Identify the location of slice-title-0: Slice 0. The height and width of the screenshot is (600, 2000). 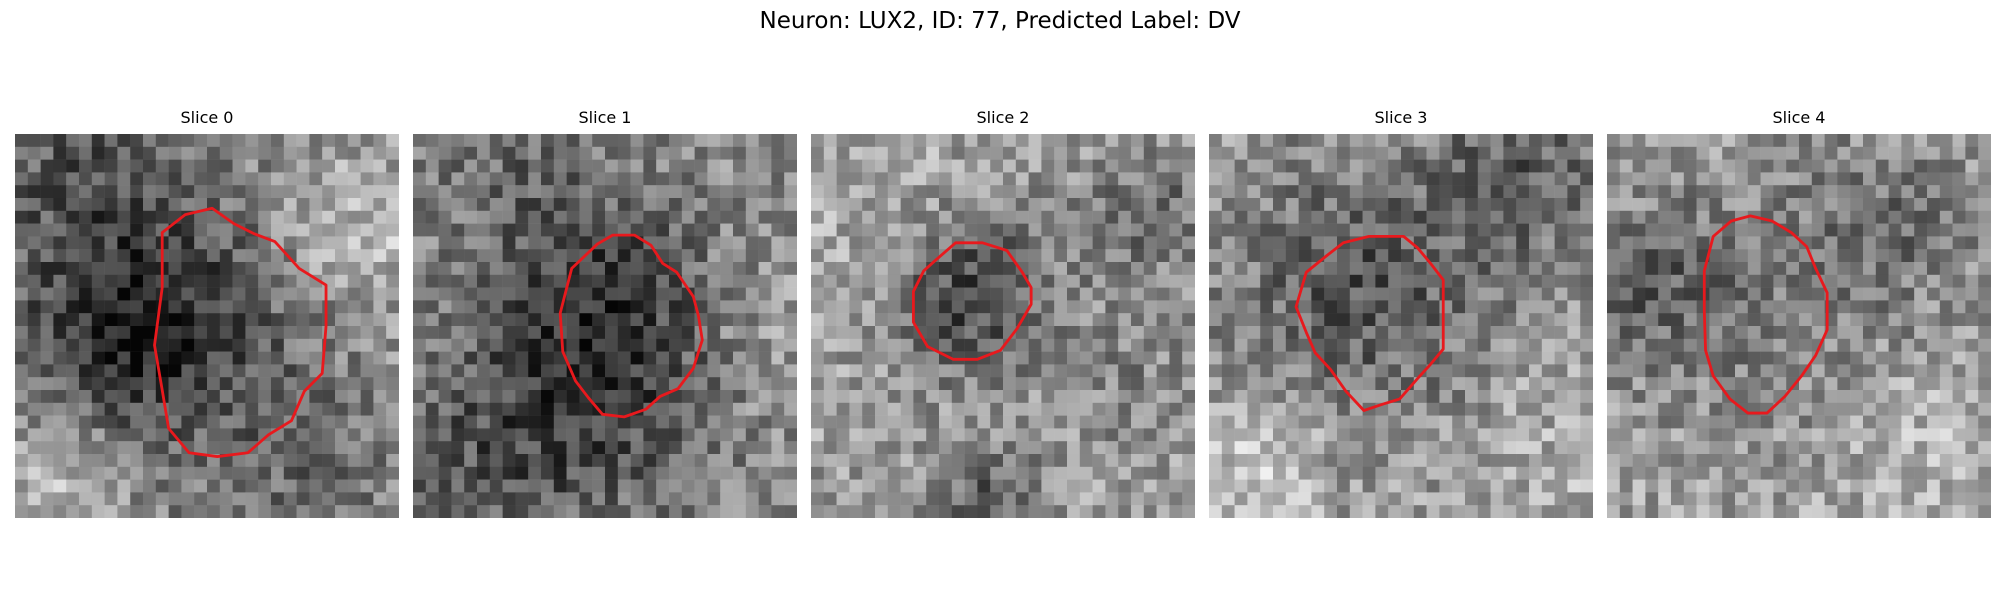
(207, 118).